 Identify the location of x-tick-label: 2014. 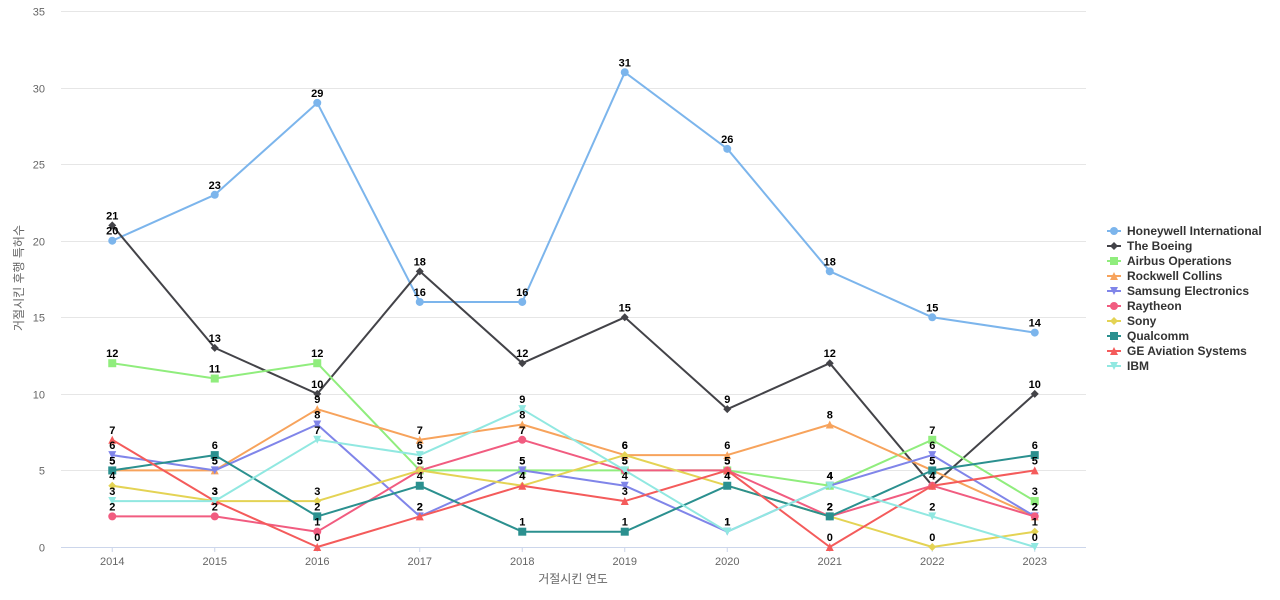
(112, 562).